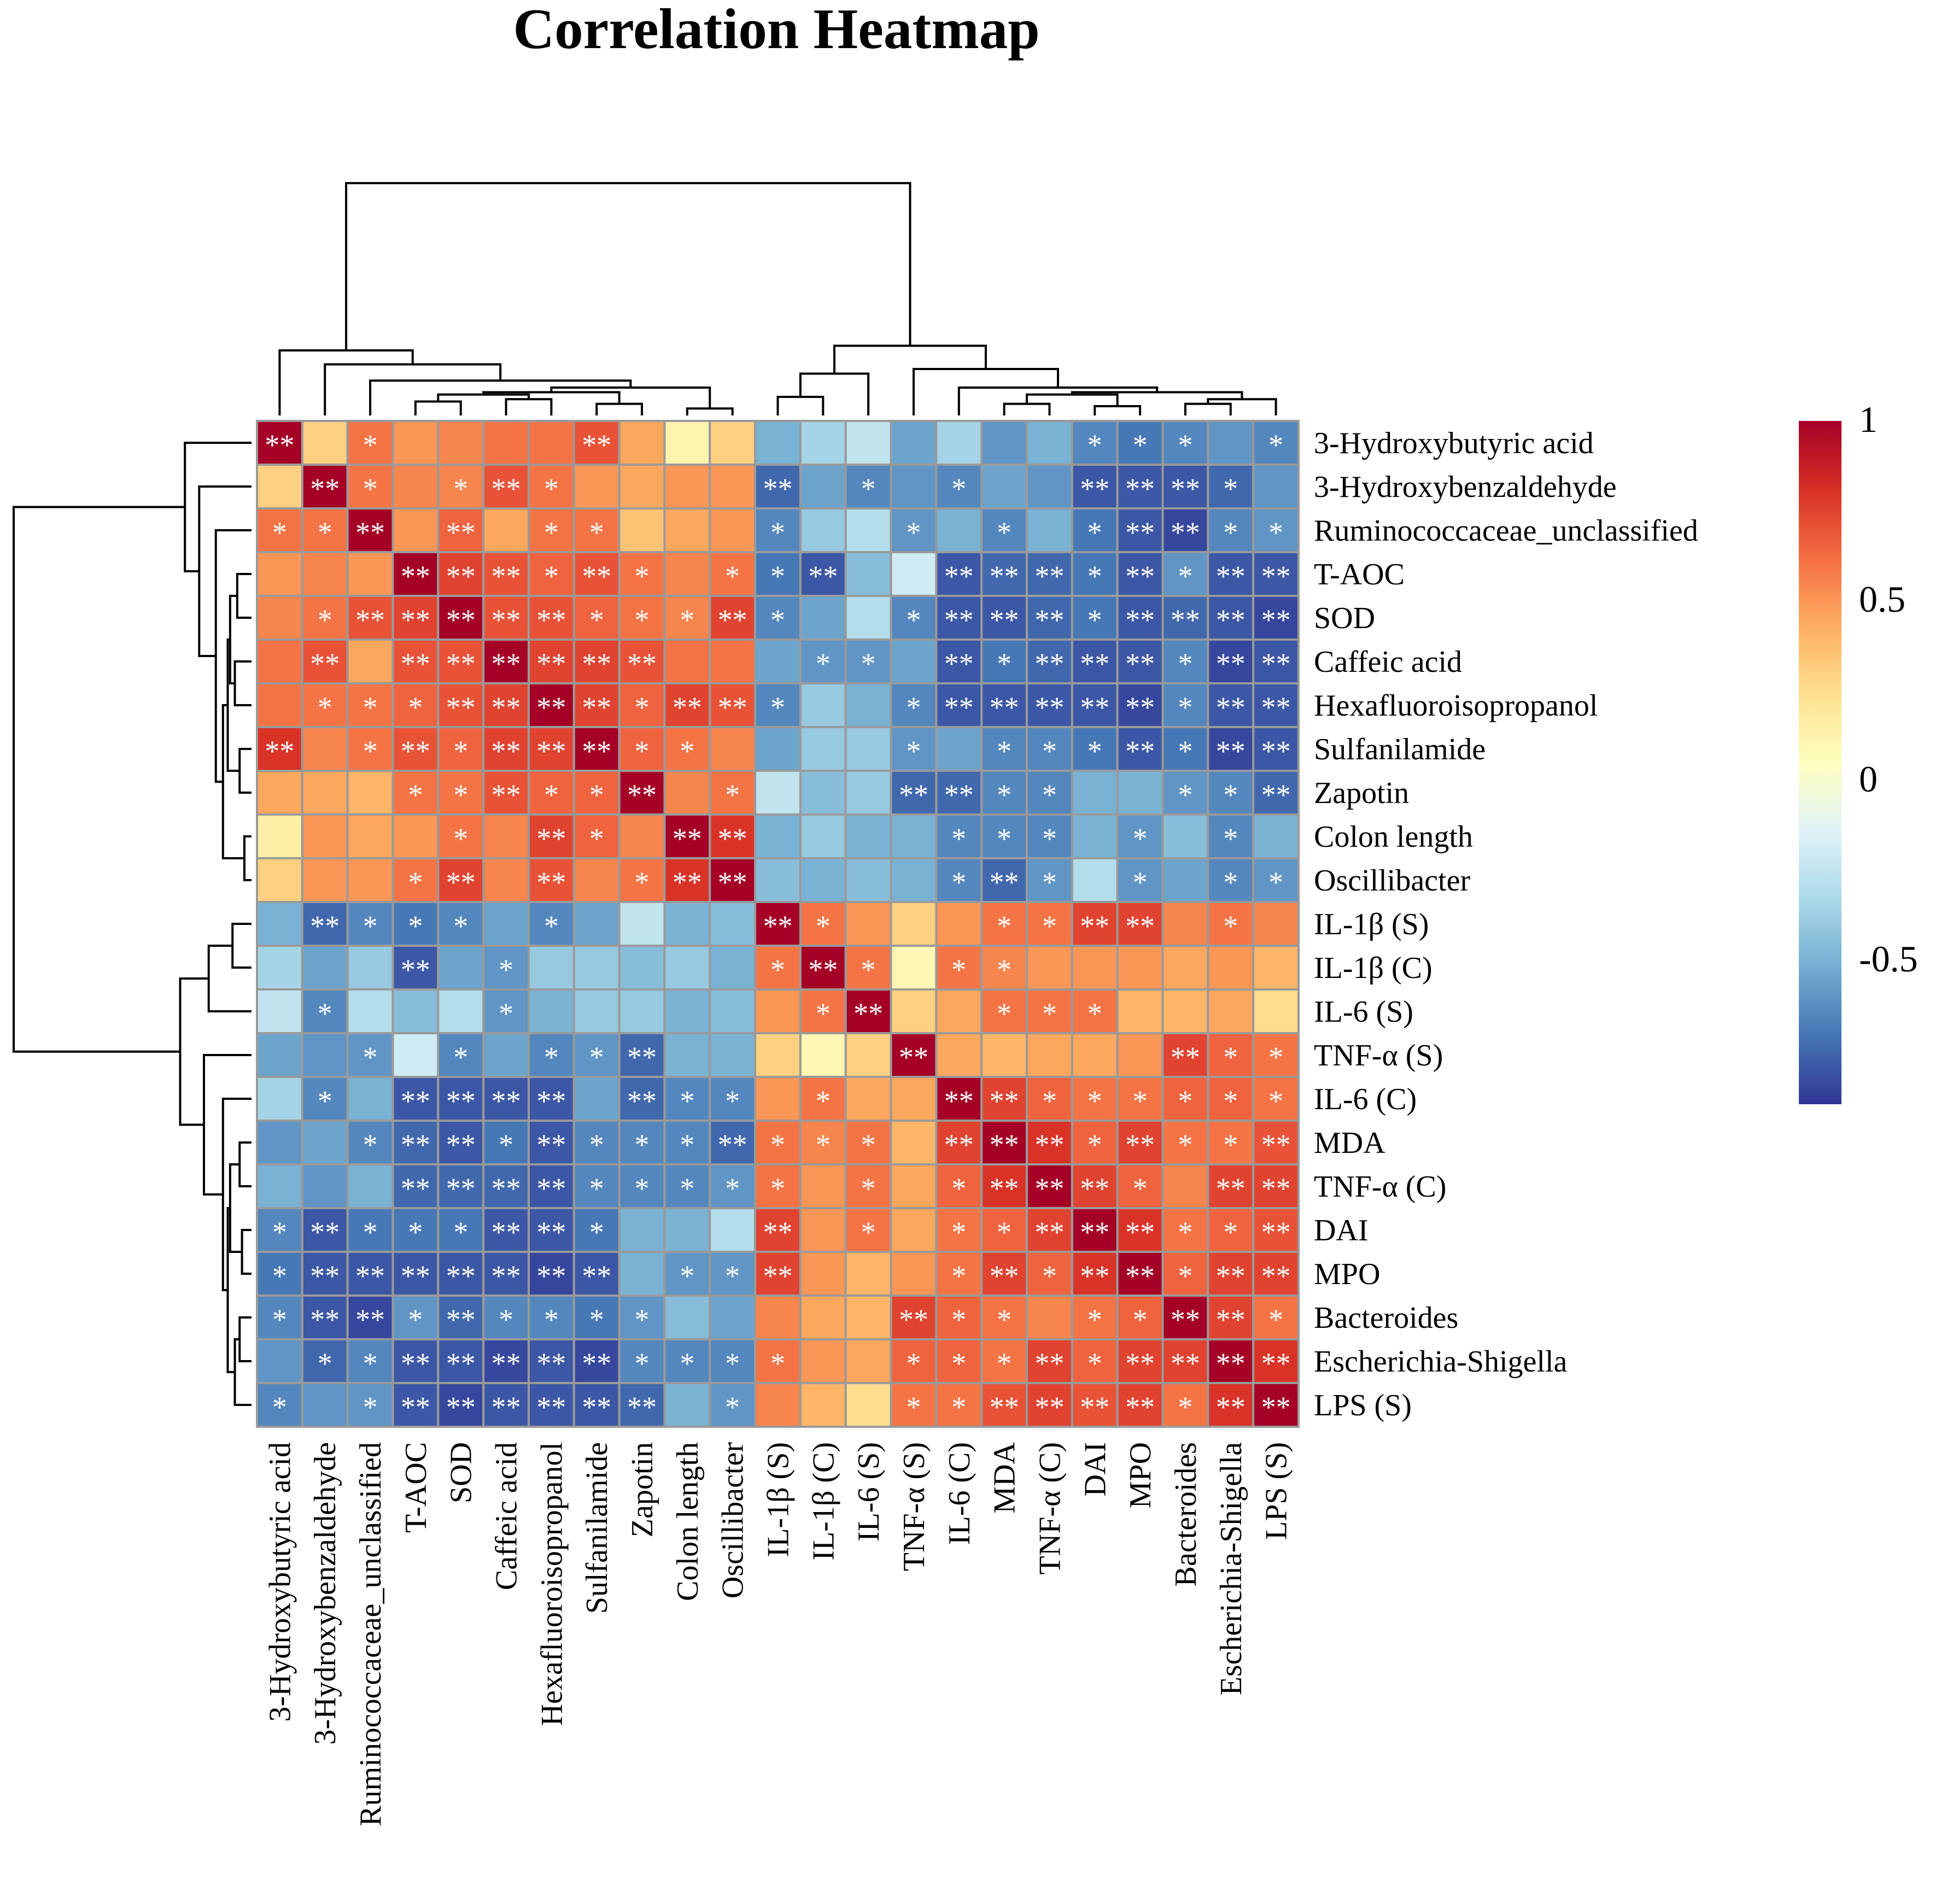 Image resolution: width=1941 pixels, height=1904 pixels. I want to click on row-dendrogram, so click(132, 924).